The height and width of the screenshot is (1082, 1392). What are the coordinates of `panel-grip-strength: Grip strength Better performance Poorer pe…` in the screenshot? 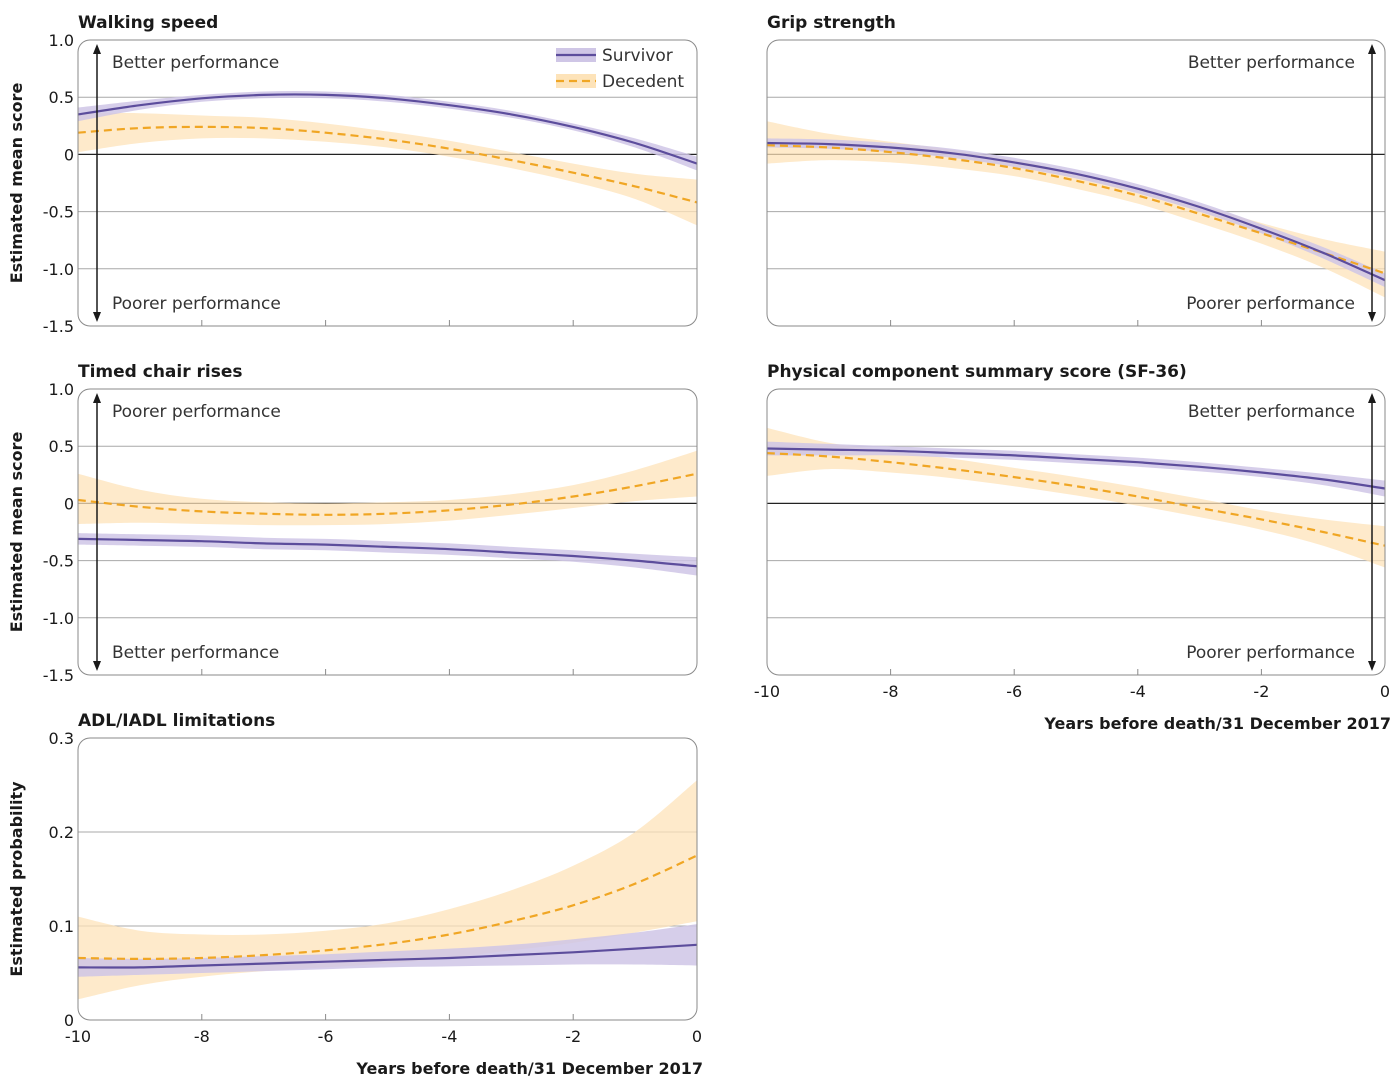 It's located at (1076, 170).